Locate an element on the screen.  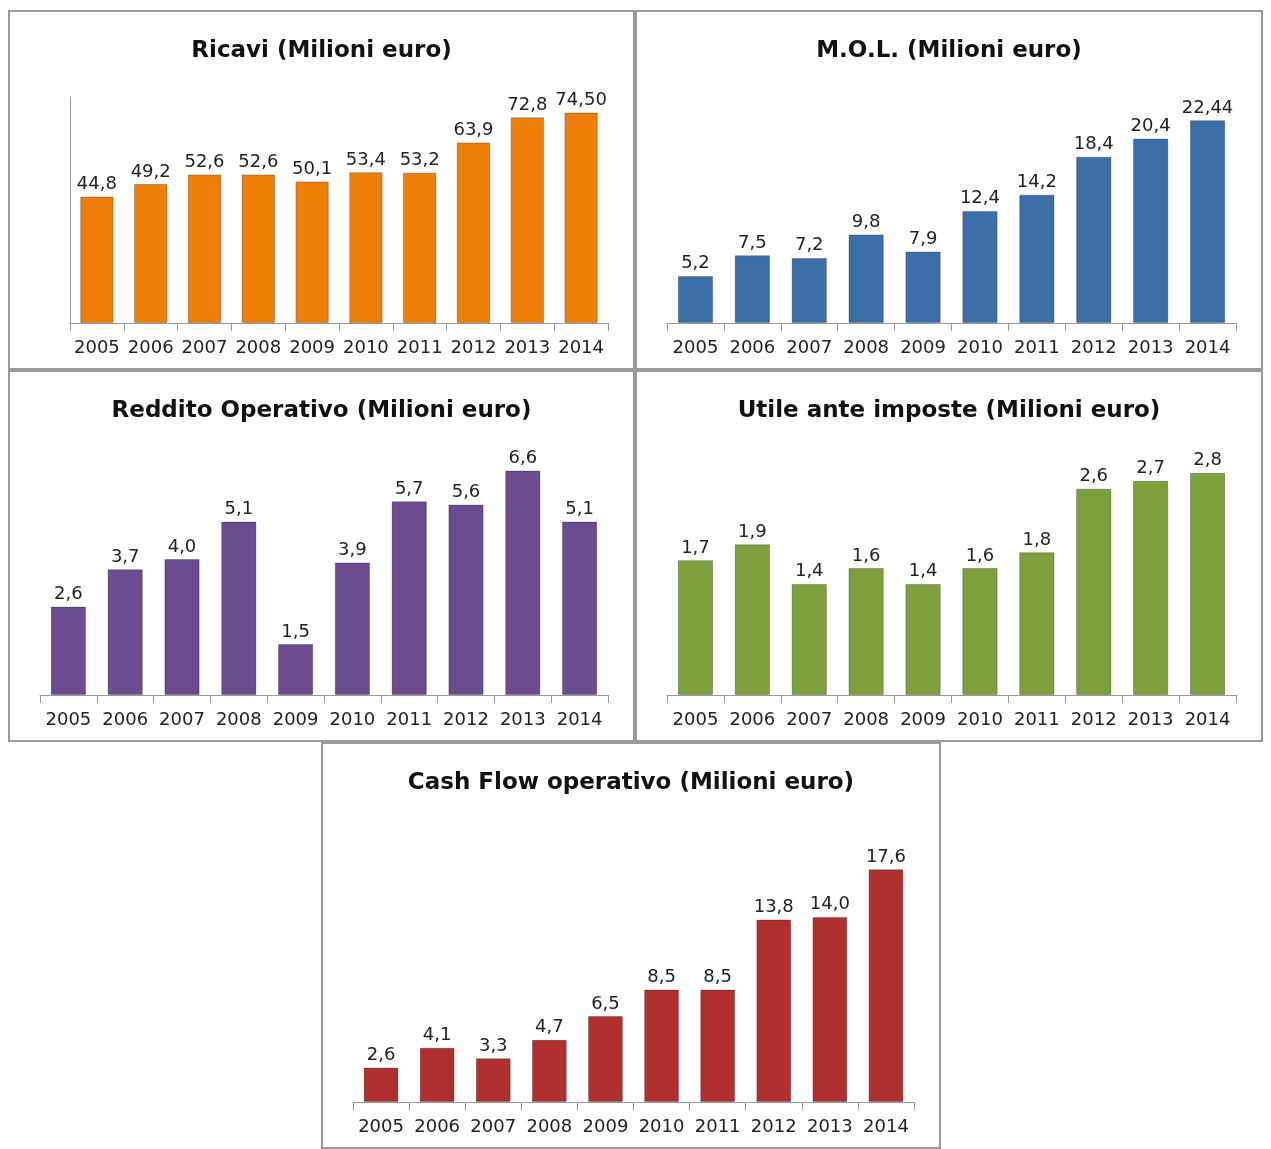
data-label: 5,2 is located at coordinates (695, 262).